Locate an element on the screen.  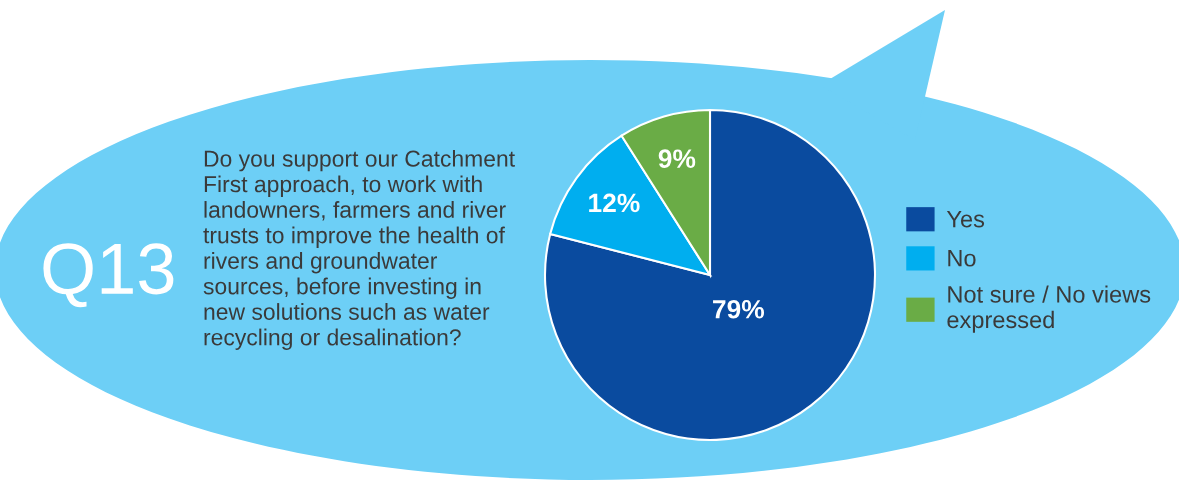
data-label: 12% is located at coordinates (614, 203).